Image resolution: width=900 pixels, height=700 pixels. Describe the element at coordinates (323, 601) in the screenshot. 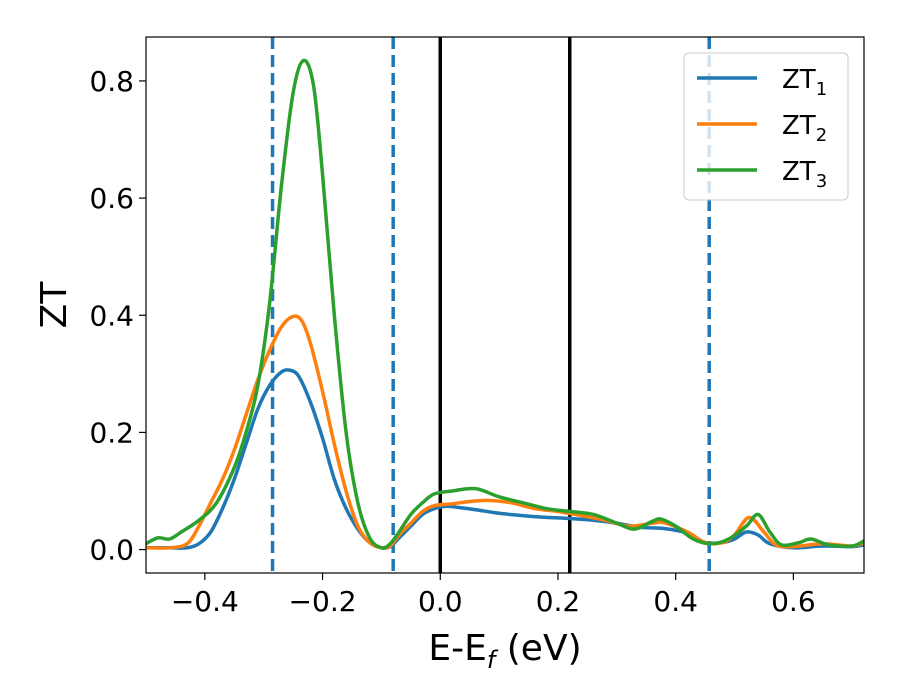

I see `x-tick-label: −0.2` at that location.